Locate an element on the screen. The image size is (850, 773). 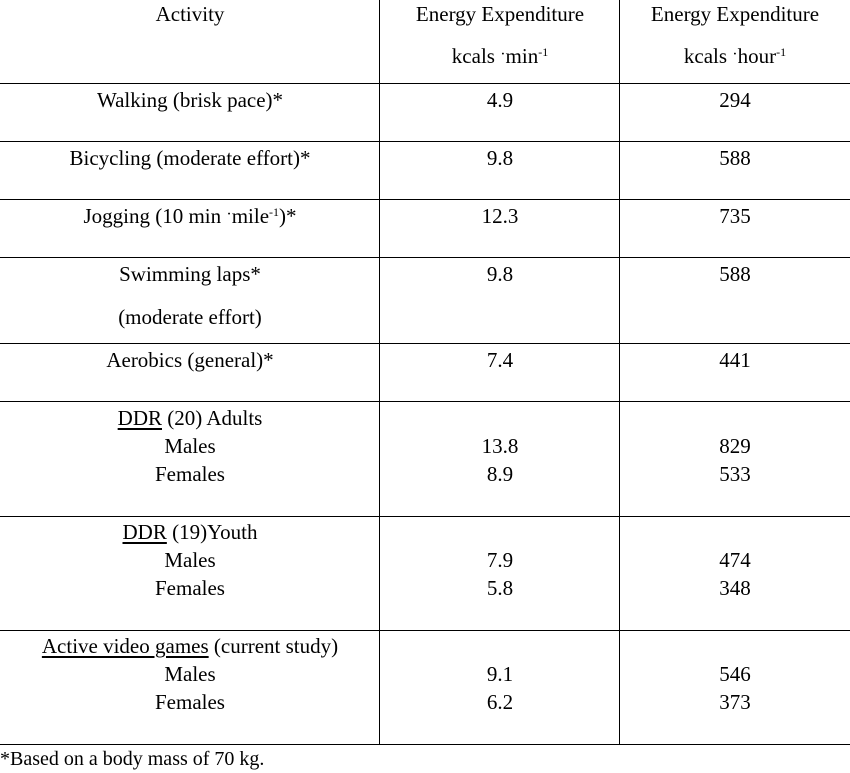
row-activity: Bicycling (moderate effort)* is located at coordinates (190, 158).